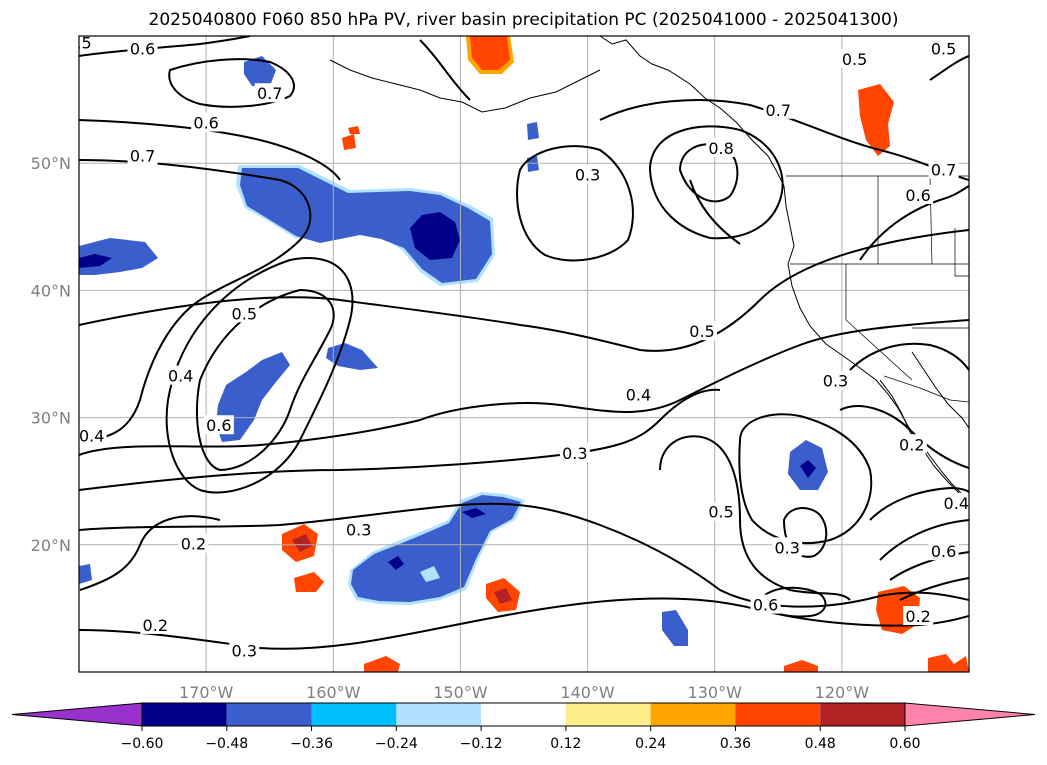  I want to click on latitude-tick-label: 40°N, so click(51, 290).